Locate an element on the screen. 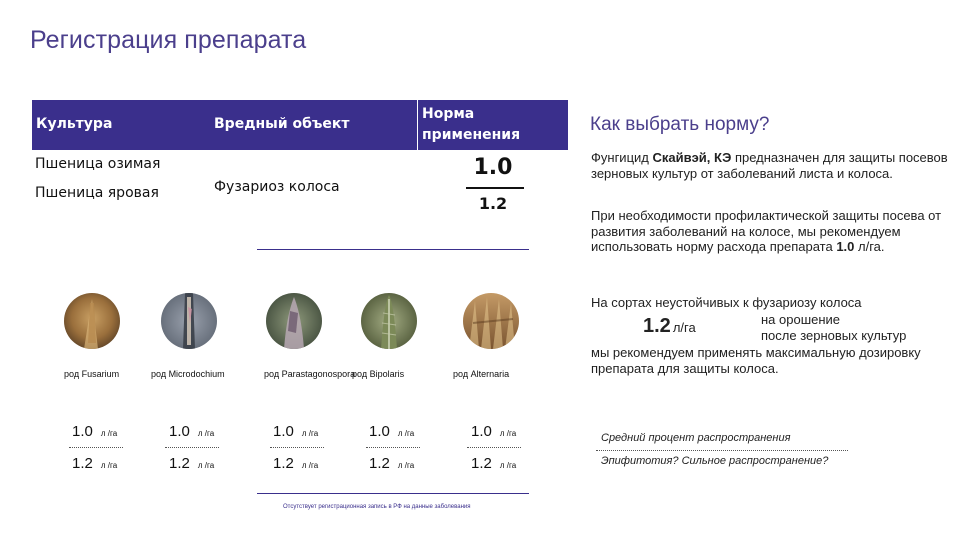 The height and width of the screenshot is (540, 960). microdochium-photo is located at coordinates (189, 321).